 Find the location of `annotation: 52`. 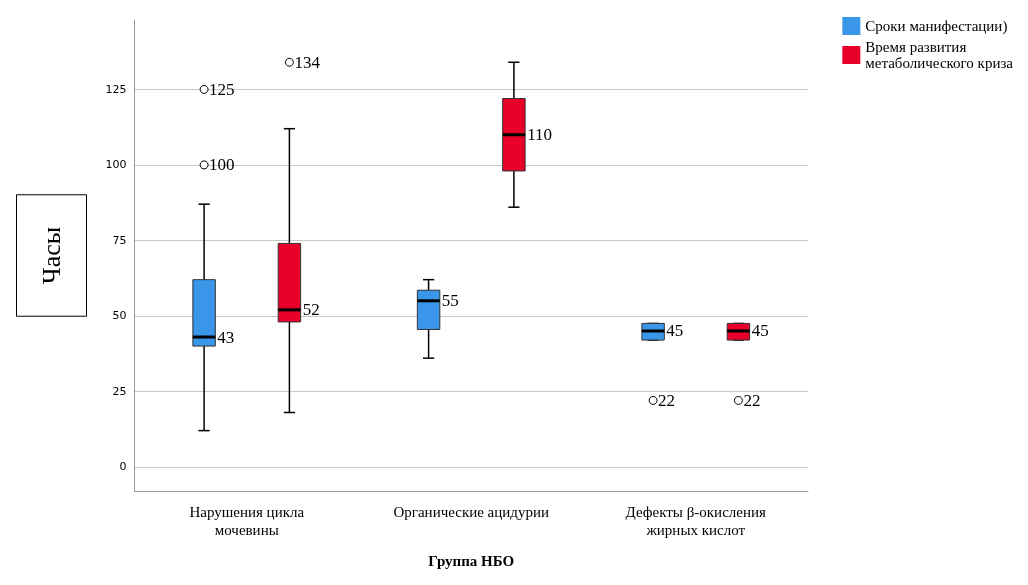

annotation: 52 is located at coordinates (311, 310).